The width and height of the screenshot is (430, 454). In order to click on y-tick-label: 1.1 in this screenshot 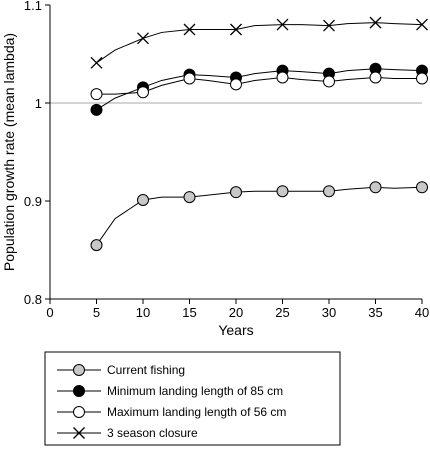, I will do `click(33, 6)`.